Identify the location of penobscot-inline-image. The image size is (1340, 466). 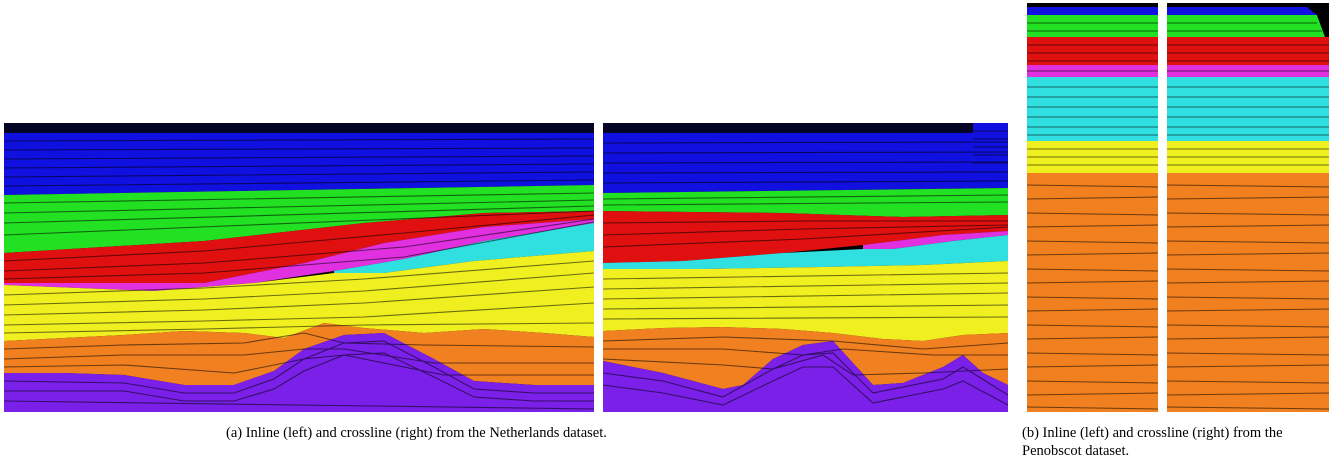
(1092, 207).